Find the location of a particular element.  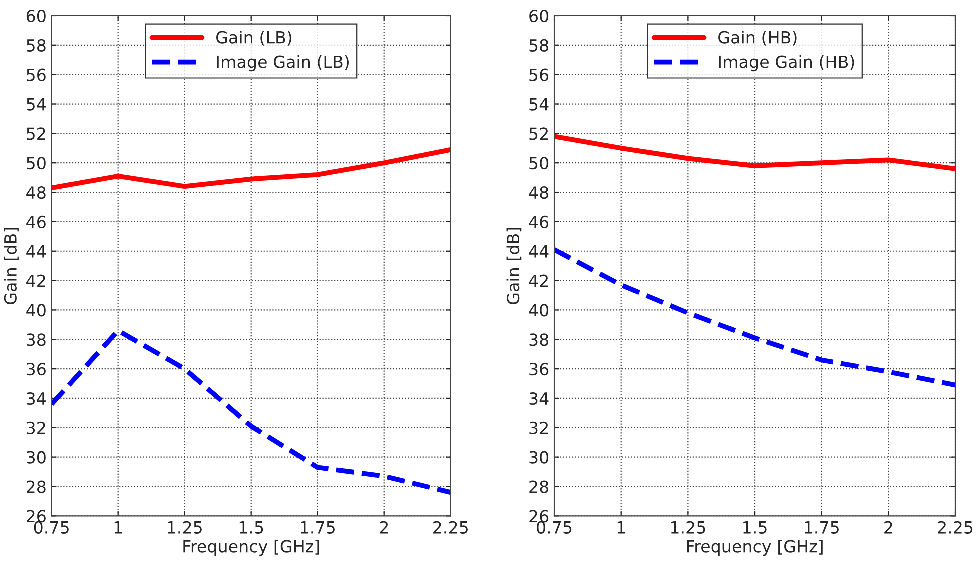

legend-label: Image Gain (LB) is located at coordinates (283, 63).